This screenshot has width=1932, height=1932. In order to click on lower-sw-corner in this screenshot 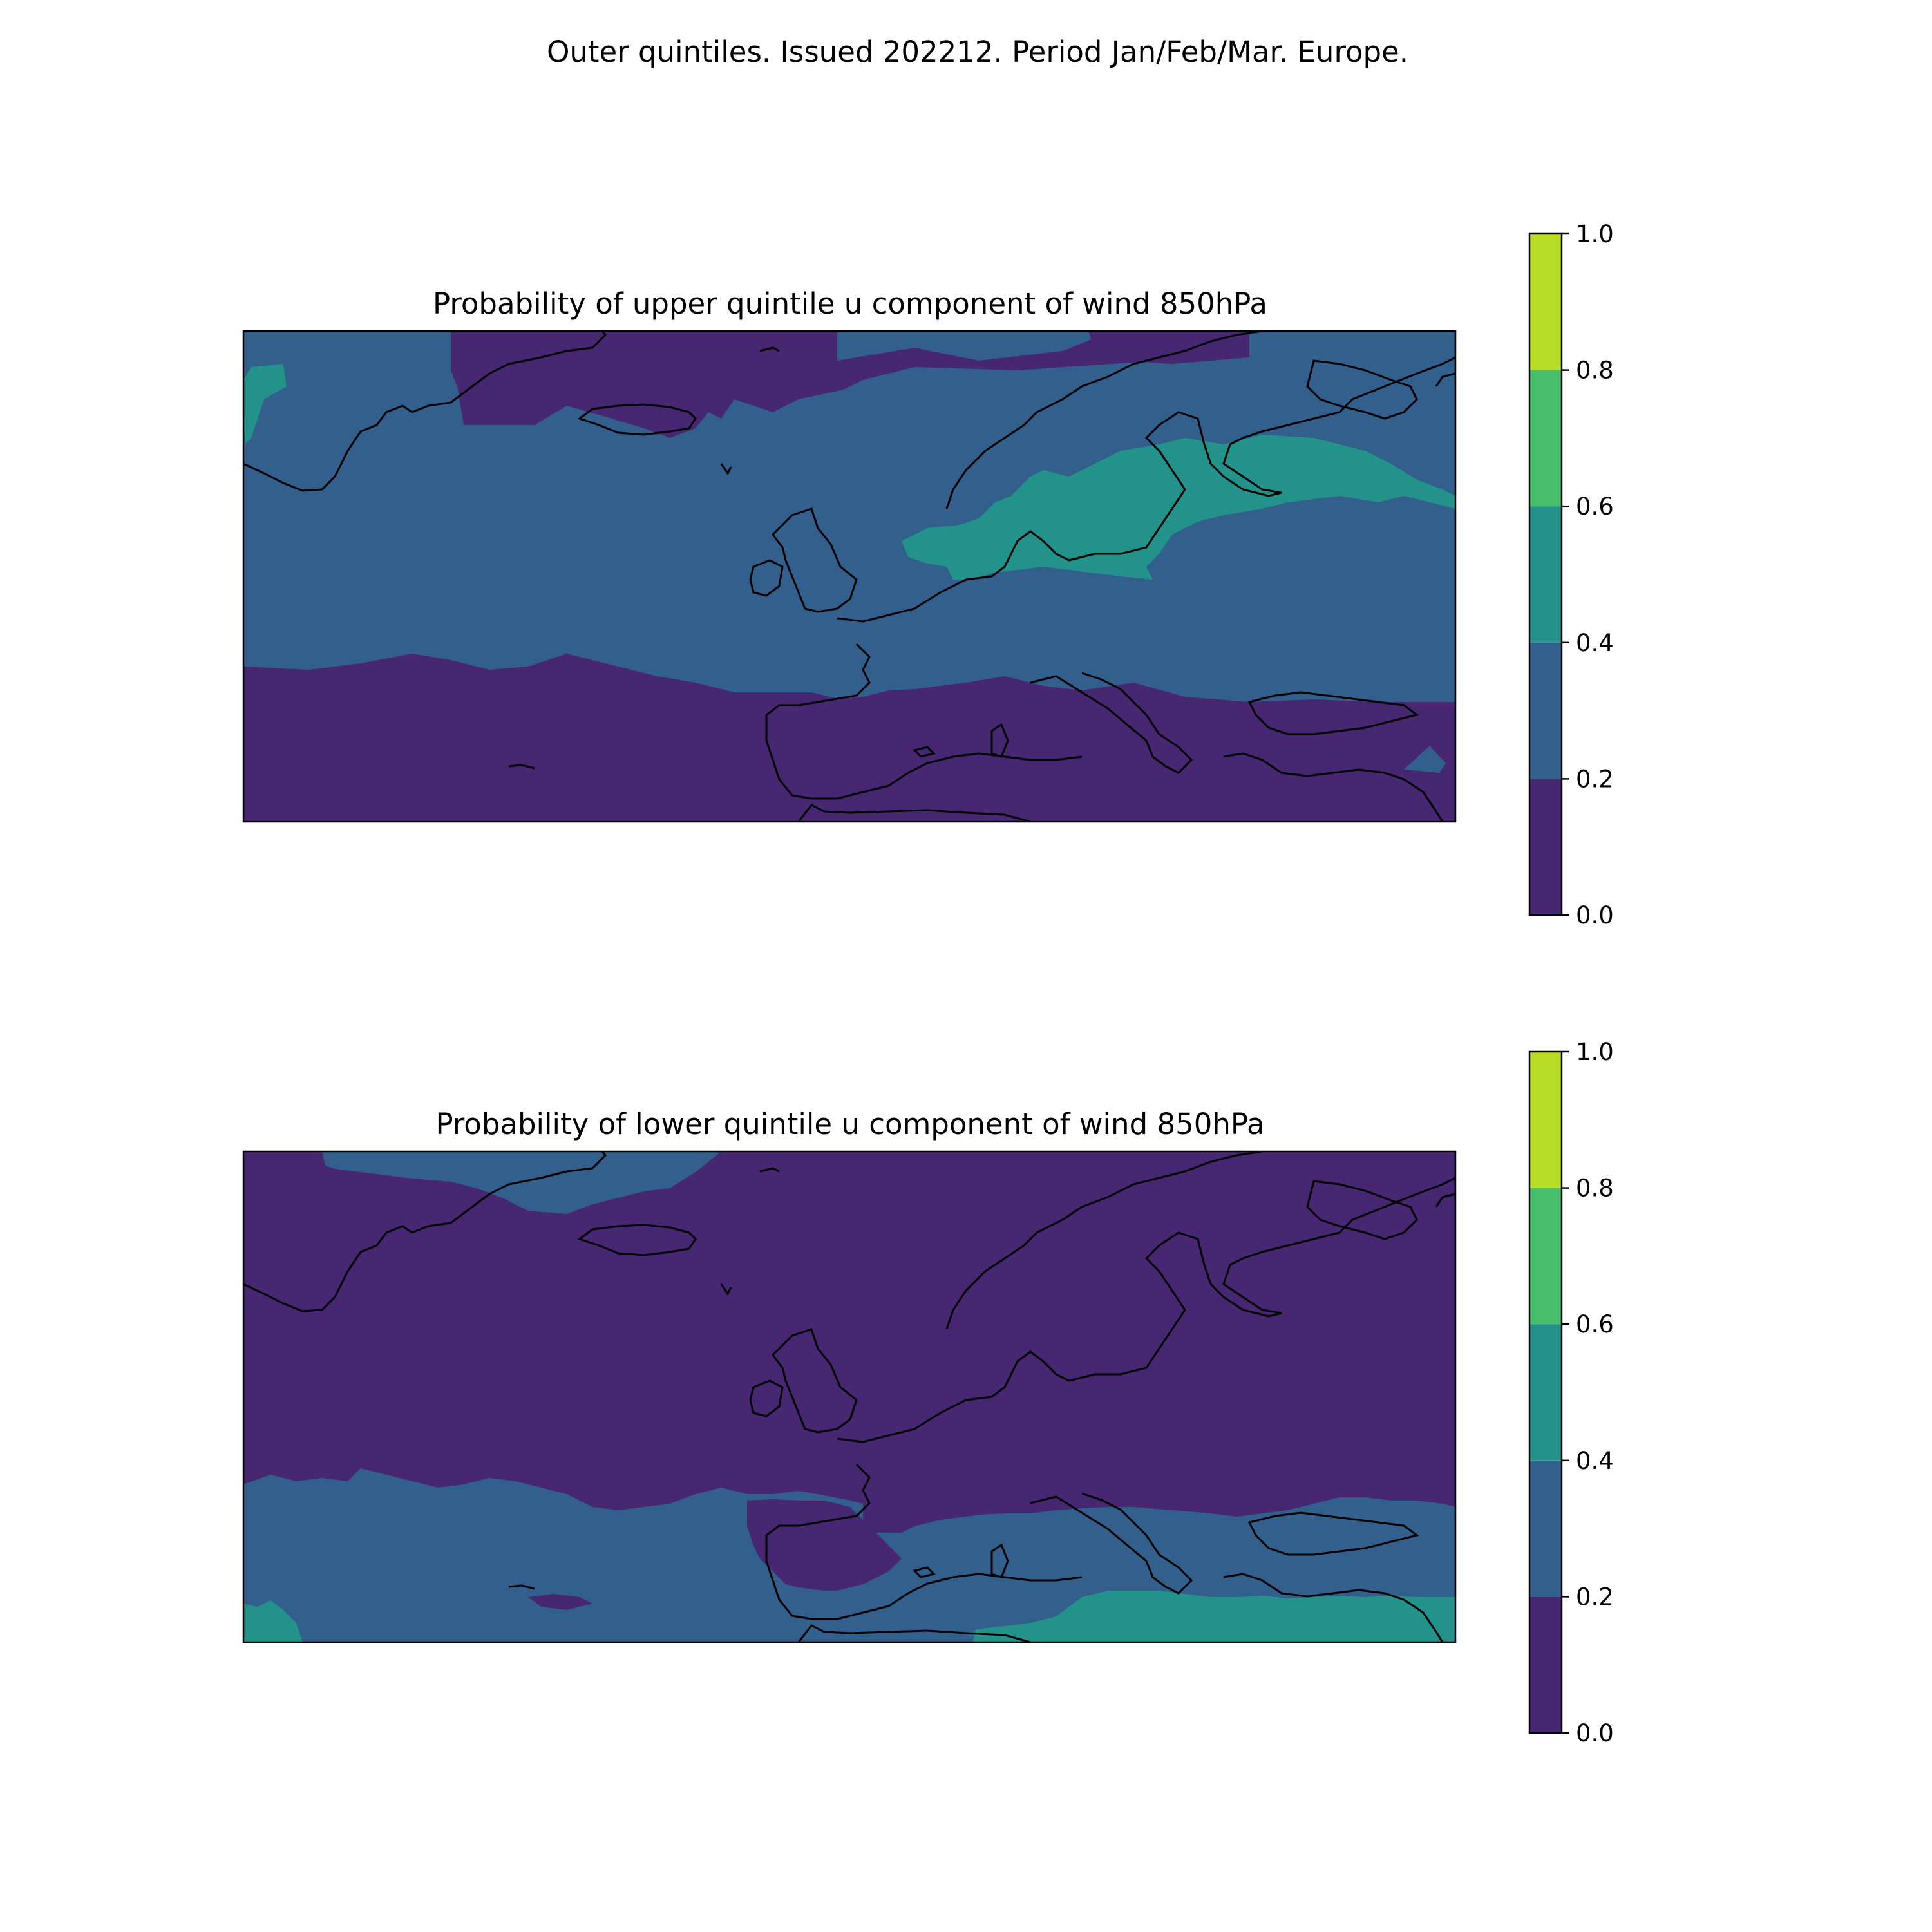, I will do `click(273, 1621)`.